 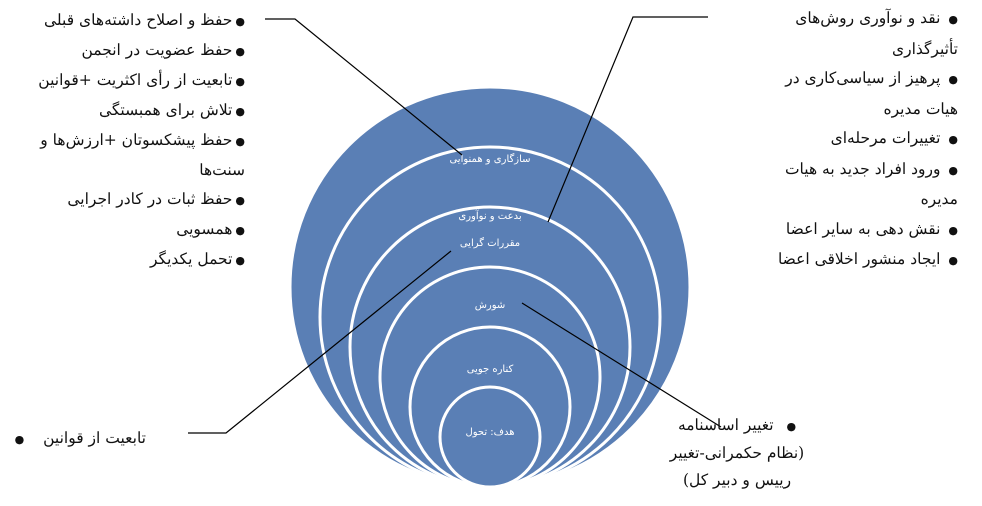 What do you see at coordinates (894, 138) in the screenshot?
I see `list-item: ● تغییرات مرحله‌ای` at bounding box center [894, 138].